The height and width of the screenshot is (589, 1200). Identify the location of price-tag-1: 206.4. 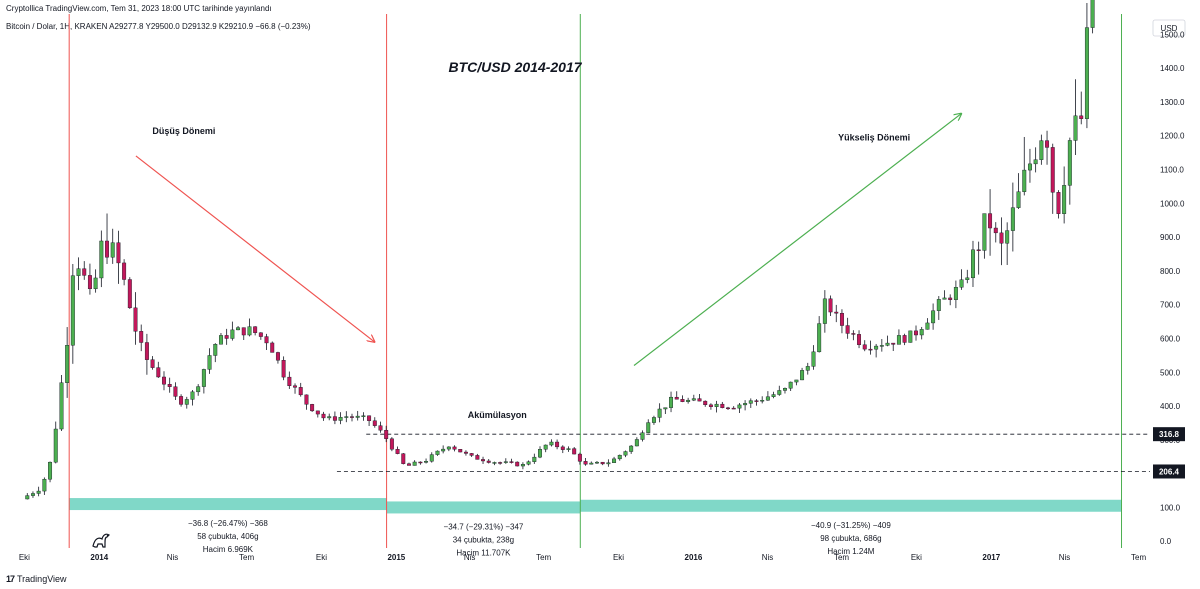
(1169, 471).